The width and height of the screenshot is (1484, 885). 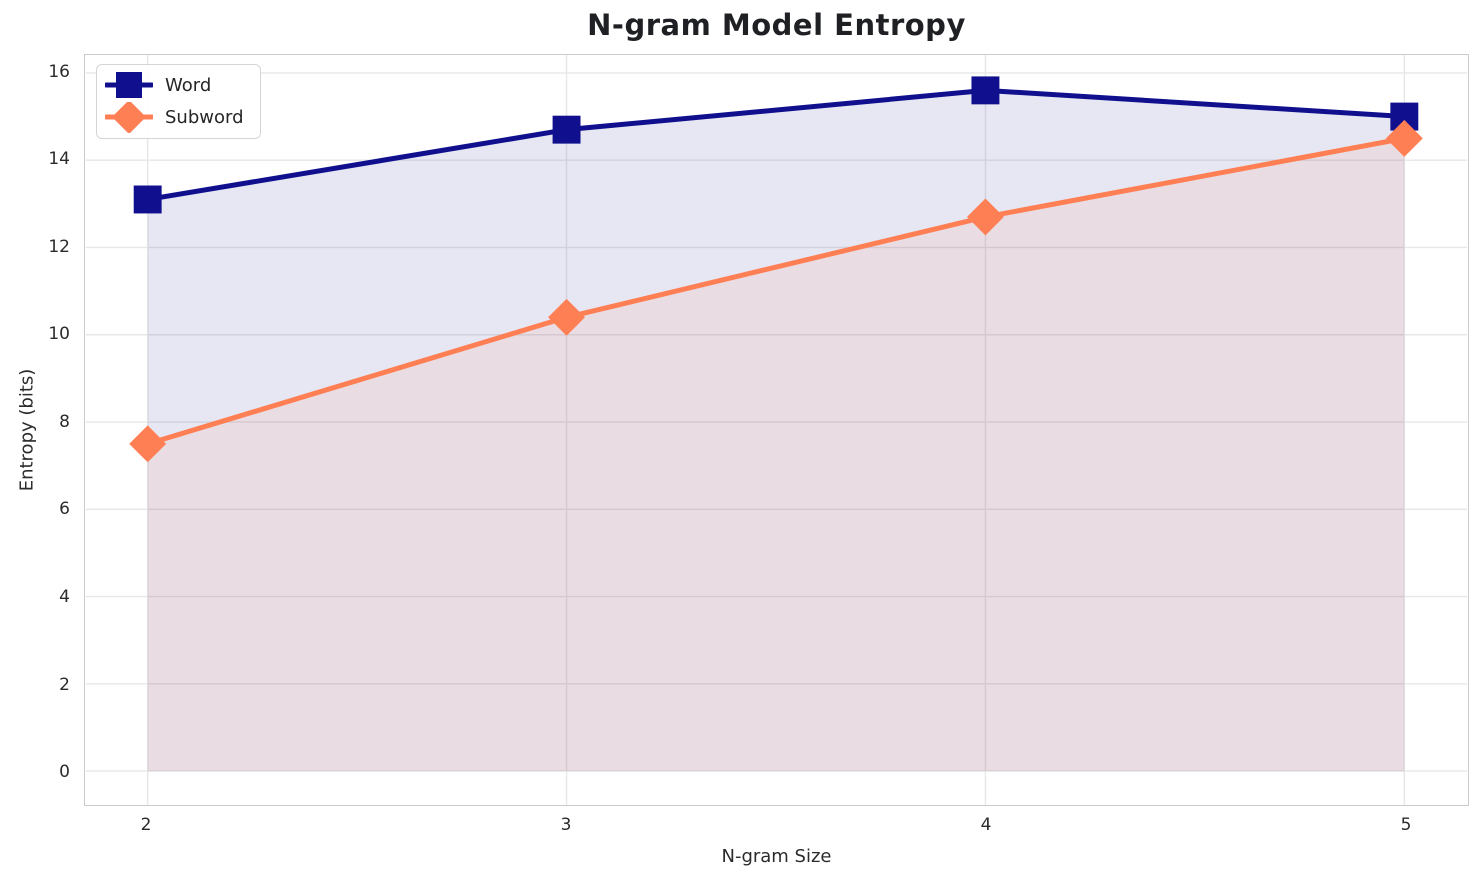 I want to click on x-tick-label: 2, so click(x=146, y=825).